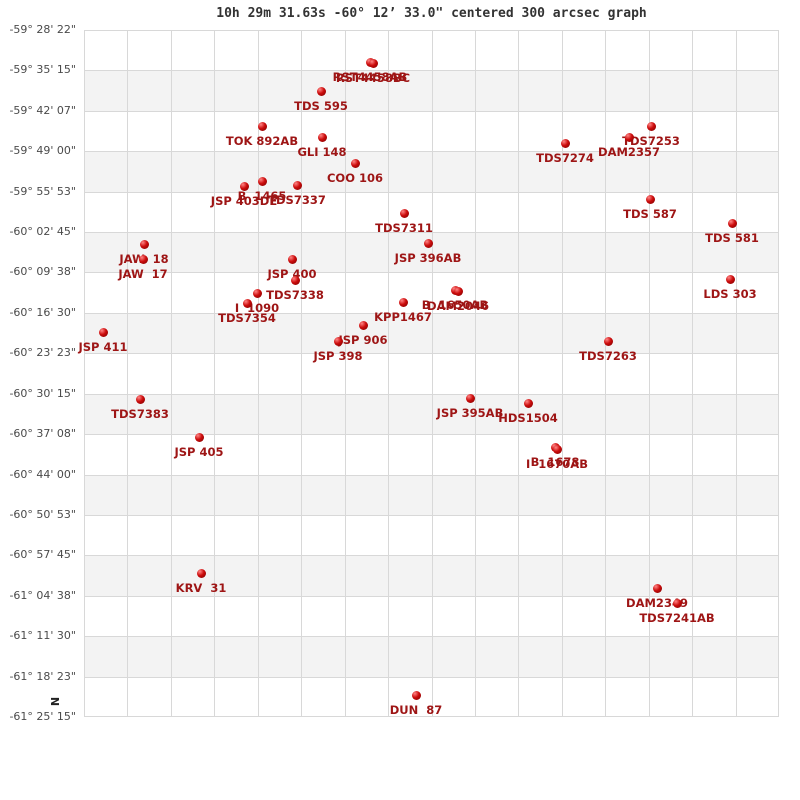  I want to click on y-axis-tick-label: -61° 18' 23", so click(42, 676).